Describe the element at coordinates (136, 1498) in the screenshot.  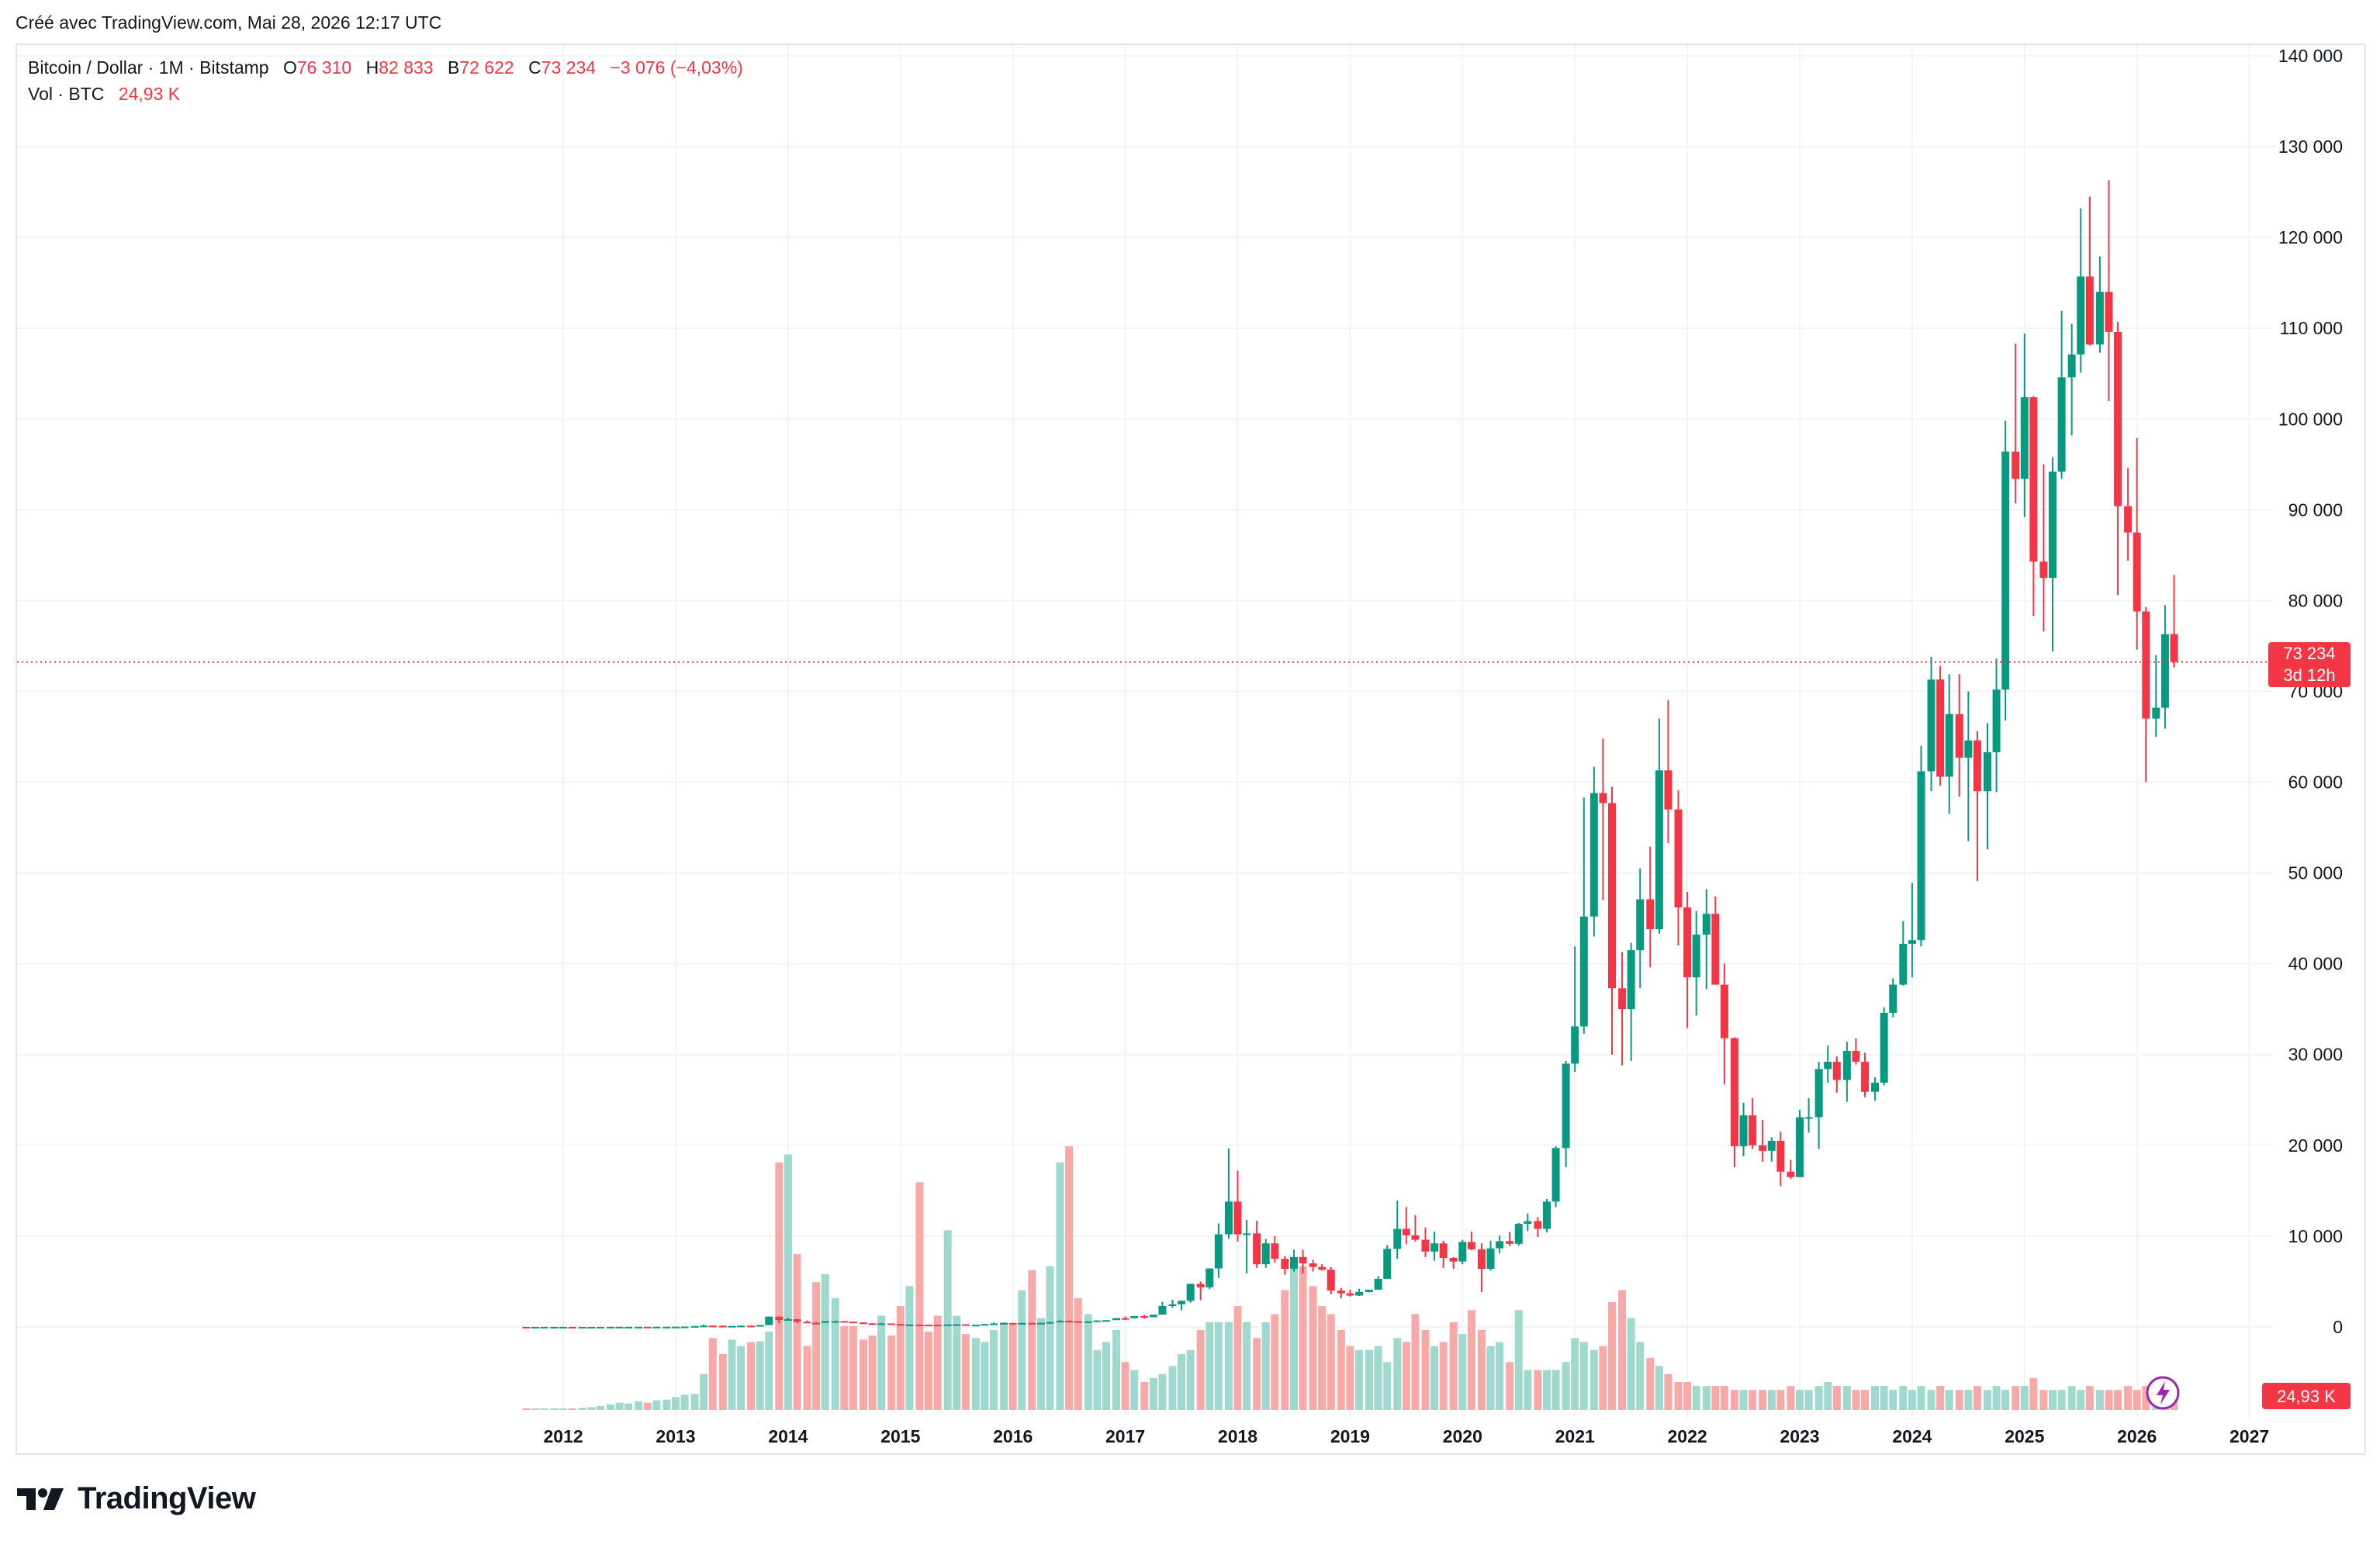
I see `tradingview-logo: TradingView` at that location.